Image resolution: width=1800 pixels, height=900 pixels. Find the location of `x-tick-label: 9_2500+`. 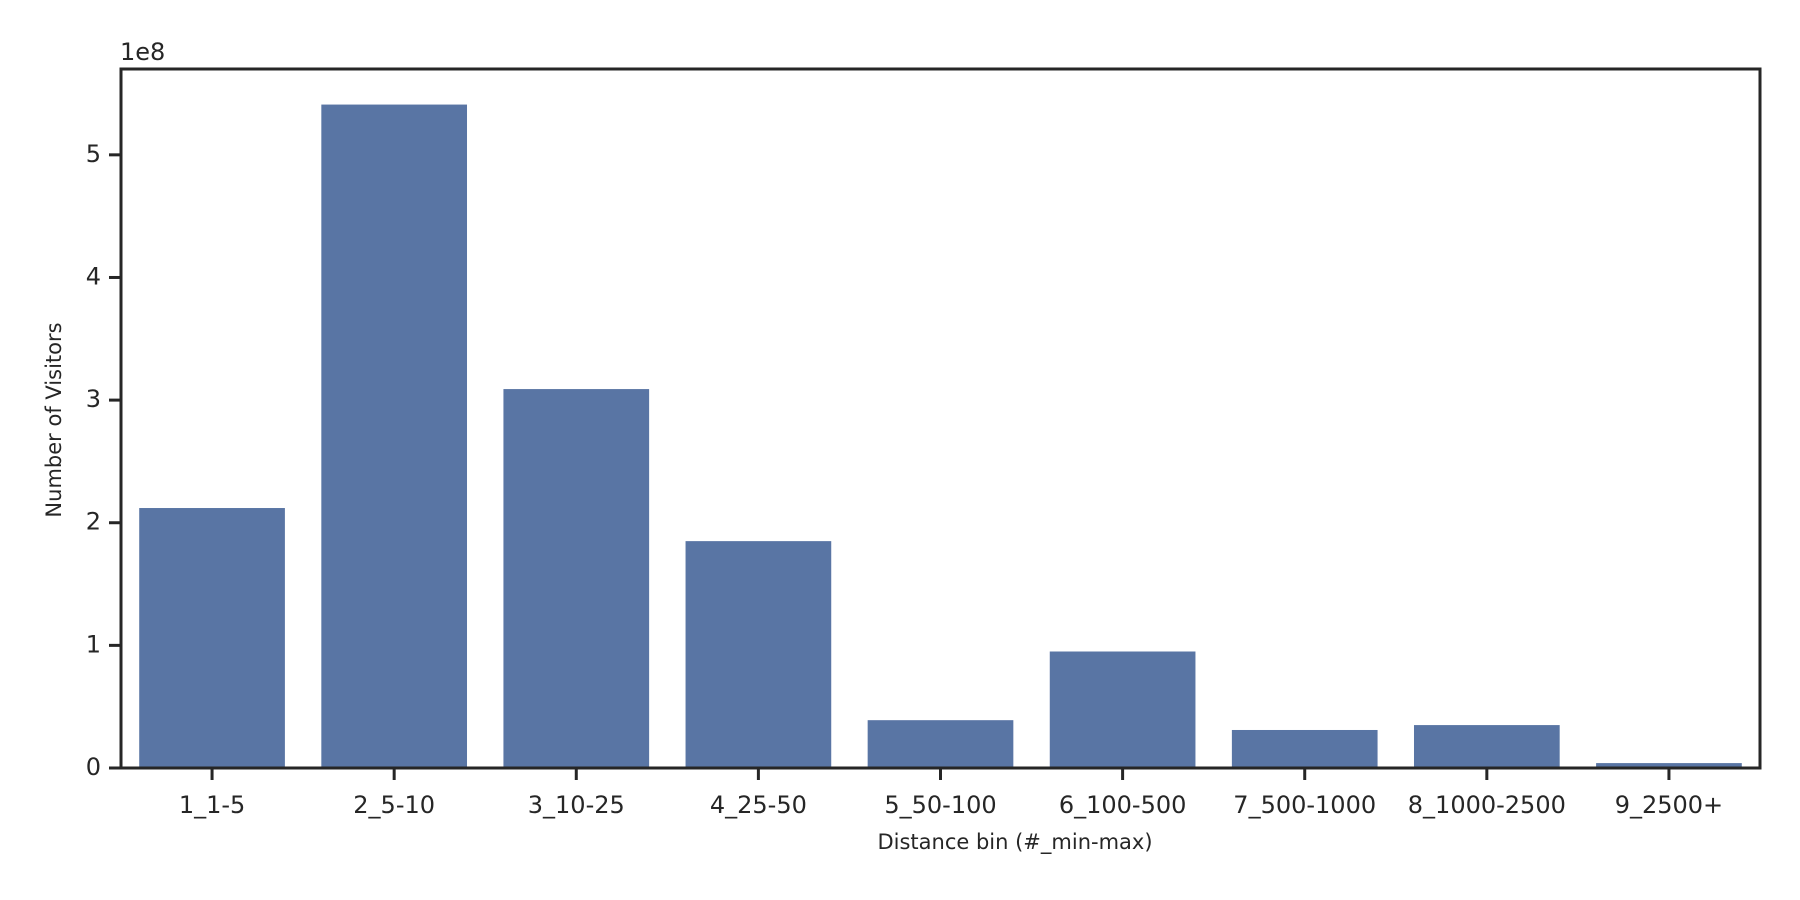

x-tick-label: 9_2500+ is located at coordinates (1669, 805).